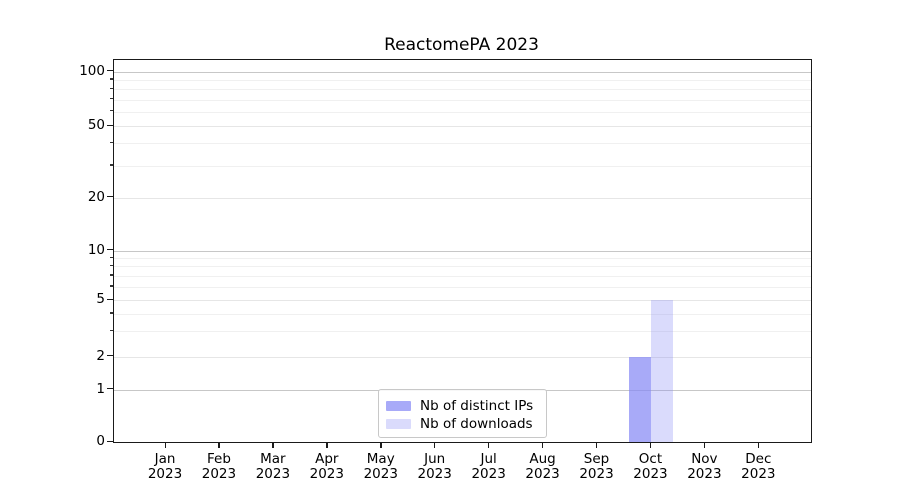 Image resolution: width=900 pixels, height=500 pixels. What do you see at coordinates (398, 406) in the screenshot?
I see `legend-swatch-distinct-ips-icon` at bounding box center [398, 406].